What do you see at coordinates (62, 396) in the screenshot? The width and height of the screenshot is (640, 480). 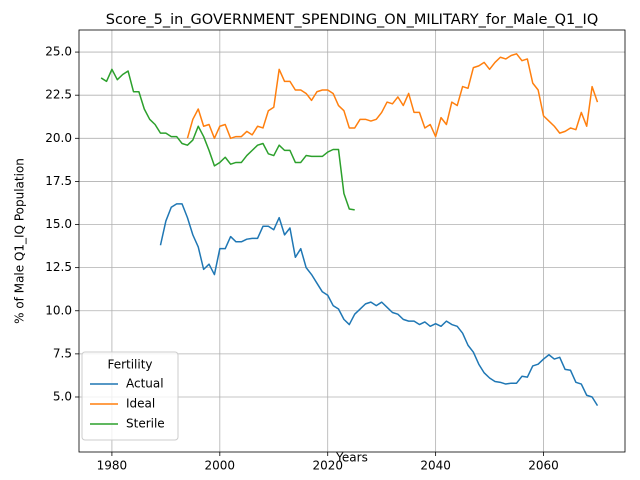 I see `y-tick-label: 5.0` at bounding box center [62, 396].